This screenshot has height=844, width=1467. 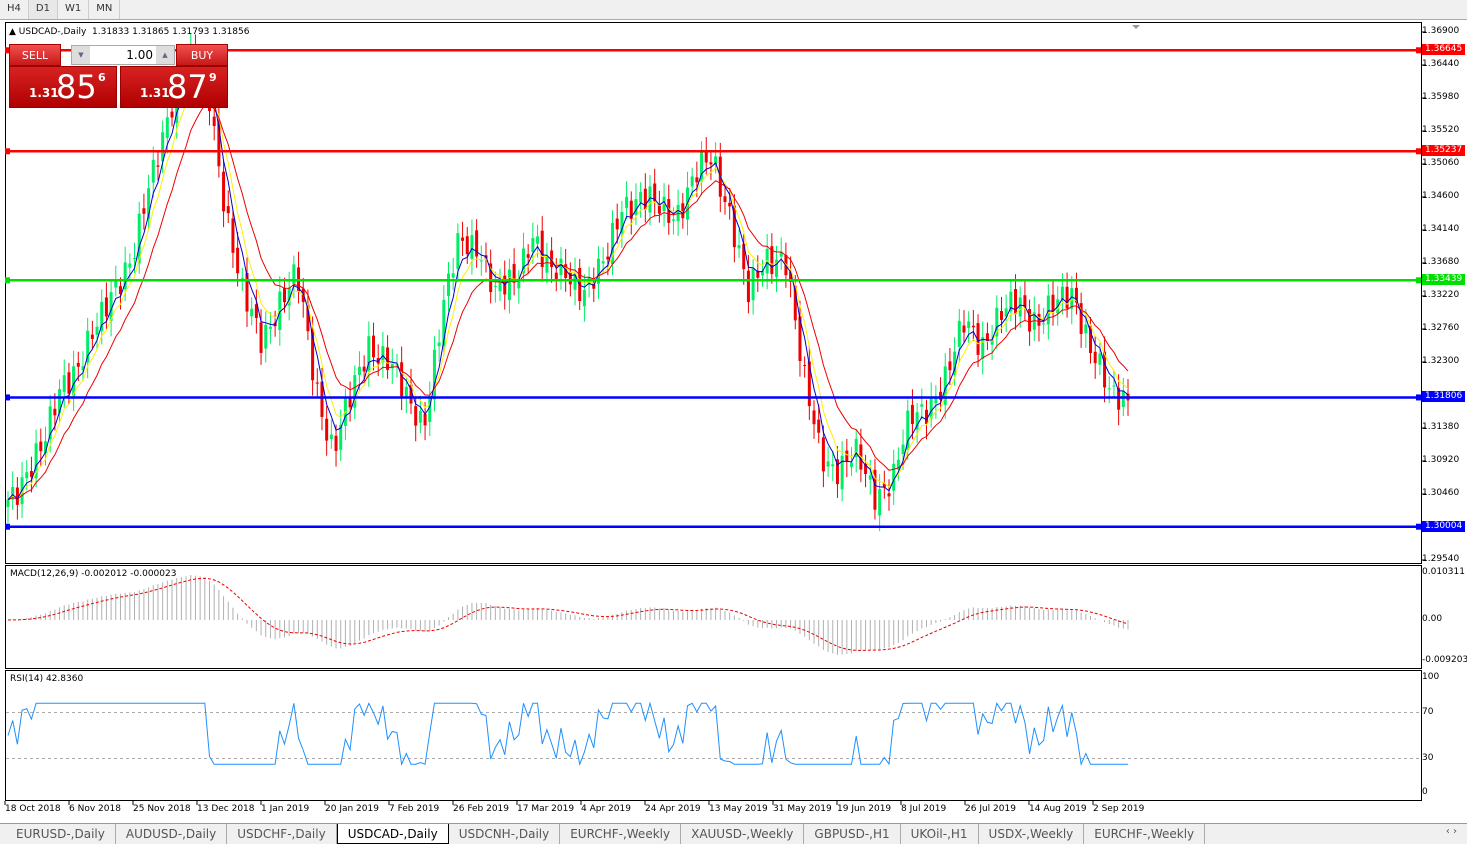 What do you see at coordinates (940, 834) in the screenshot?
I see `chart-tab: UKOil-,H1` at bounding box center [940, 834].